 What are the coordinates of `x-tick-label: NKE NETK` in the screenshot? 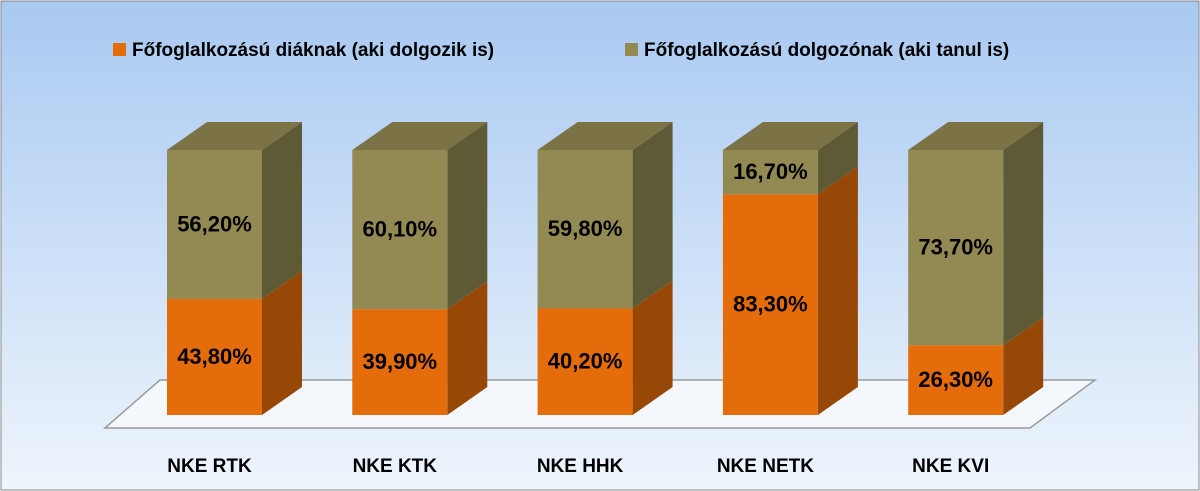 It's located at (765, 466).